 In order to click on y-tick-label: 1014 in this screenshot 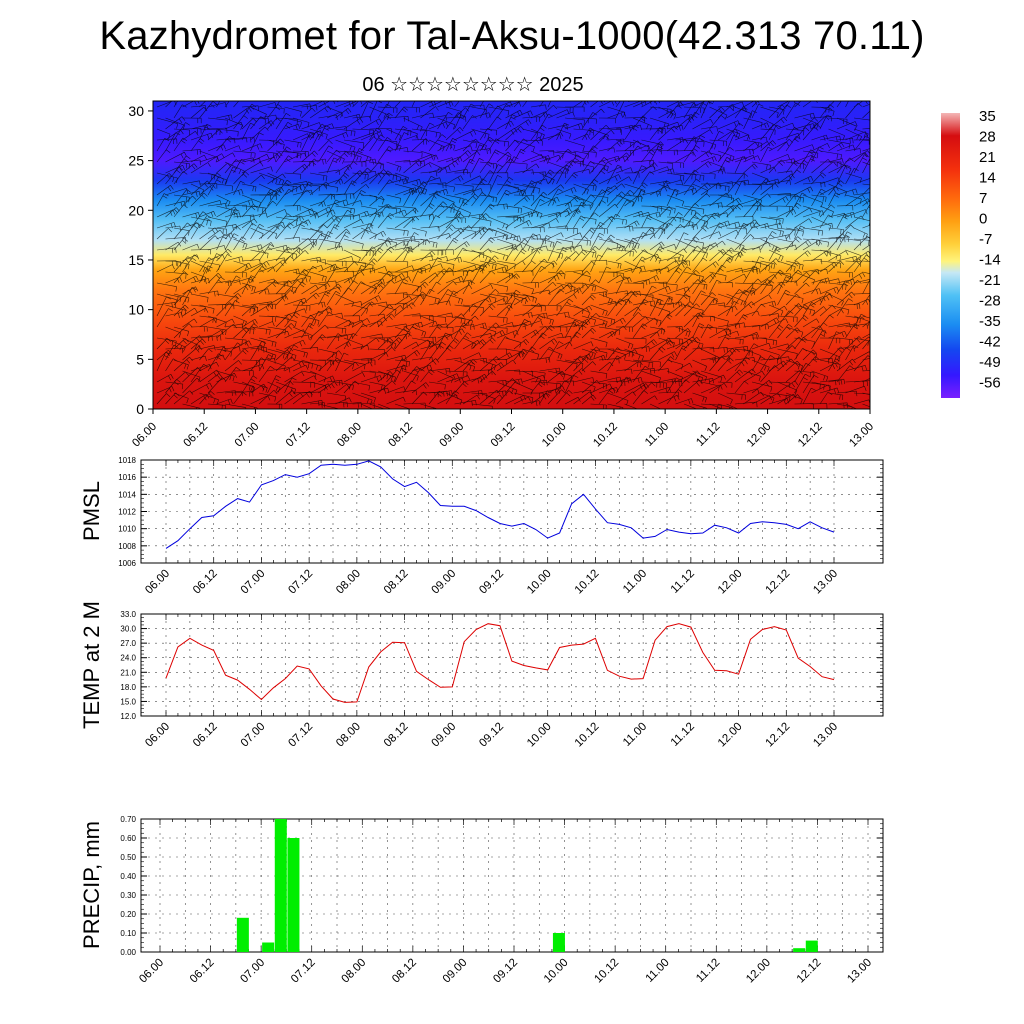, I will do `click(127, 494)`.